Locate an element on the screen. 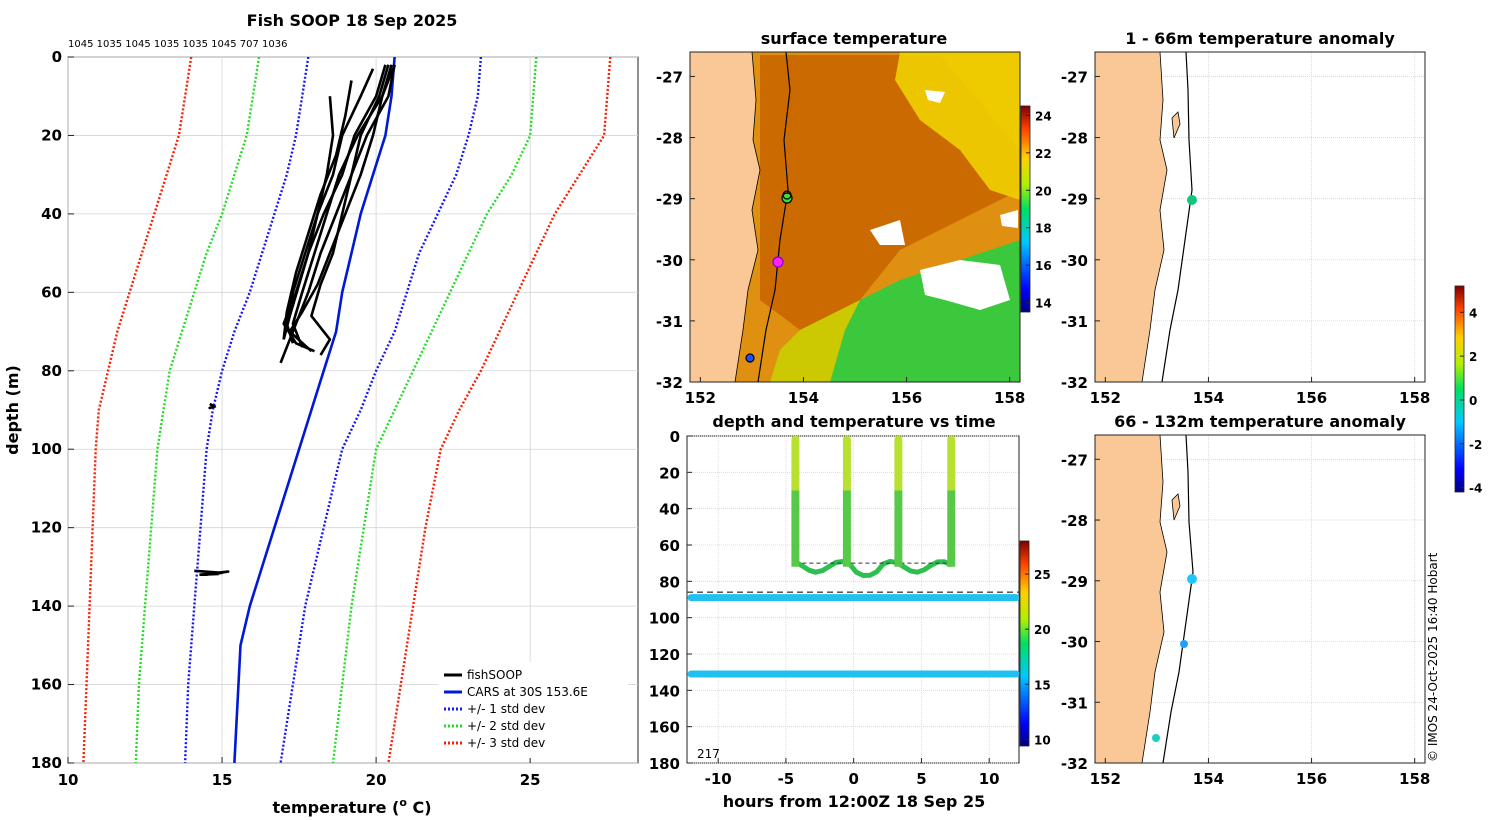 Image resolution: width=1500 pixels, height=820 pixels. anom-deep-island is located at coordinates (1176, 507).